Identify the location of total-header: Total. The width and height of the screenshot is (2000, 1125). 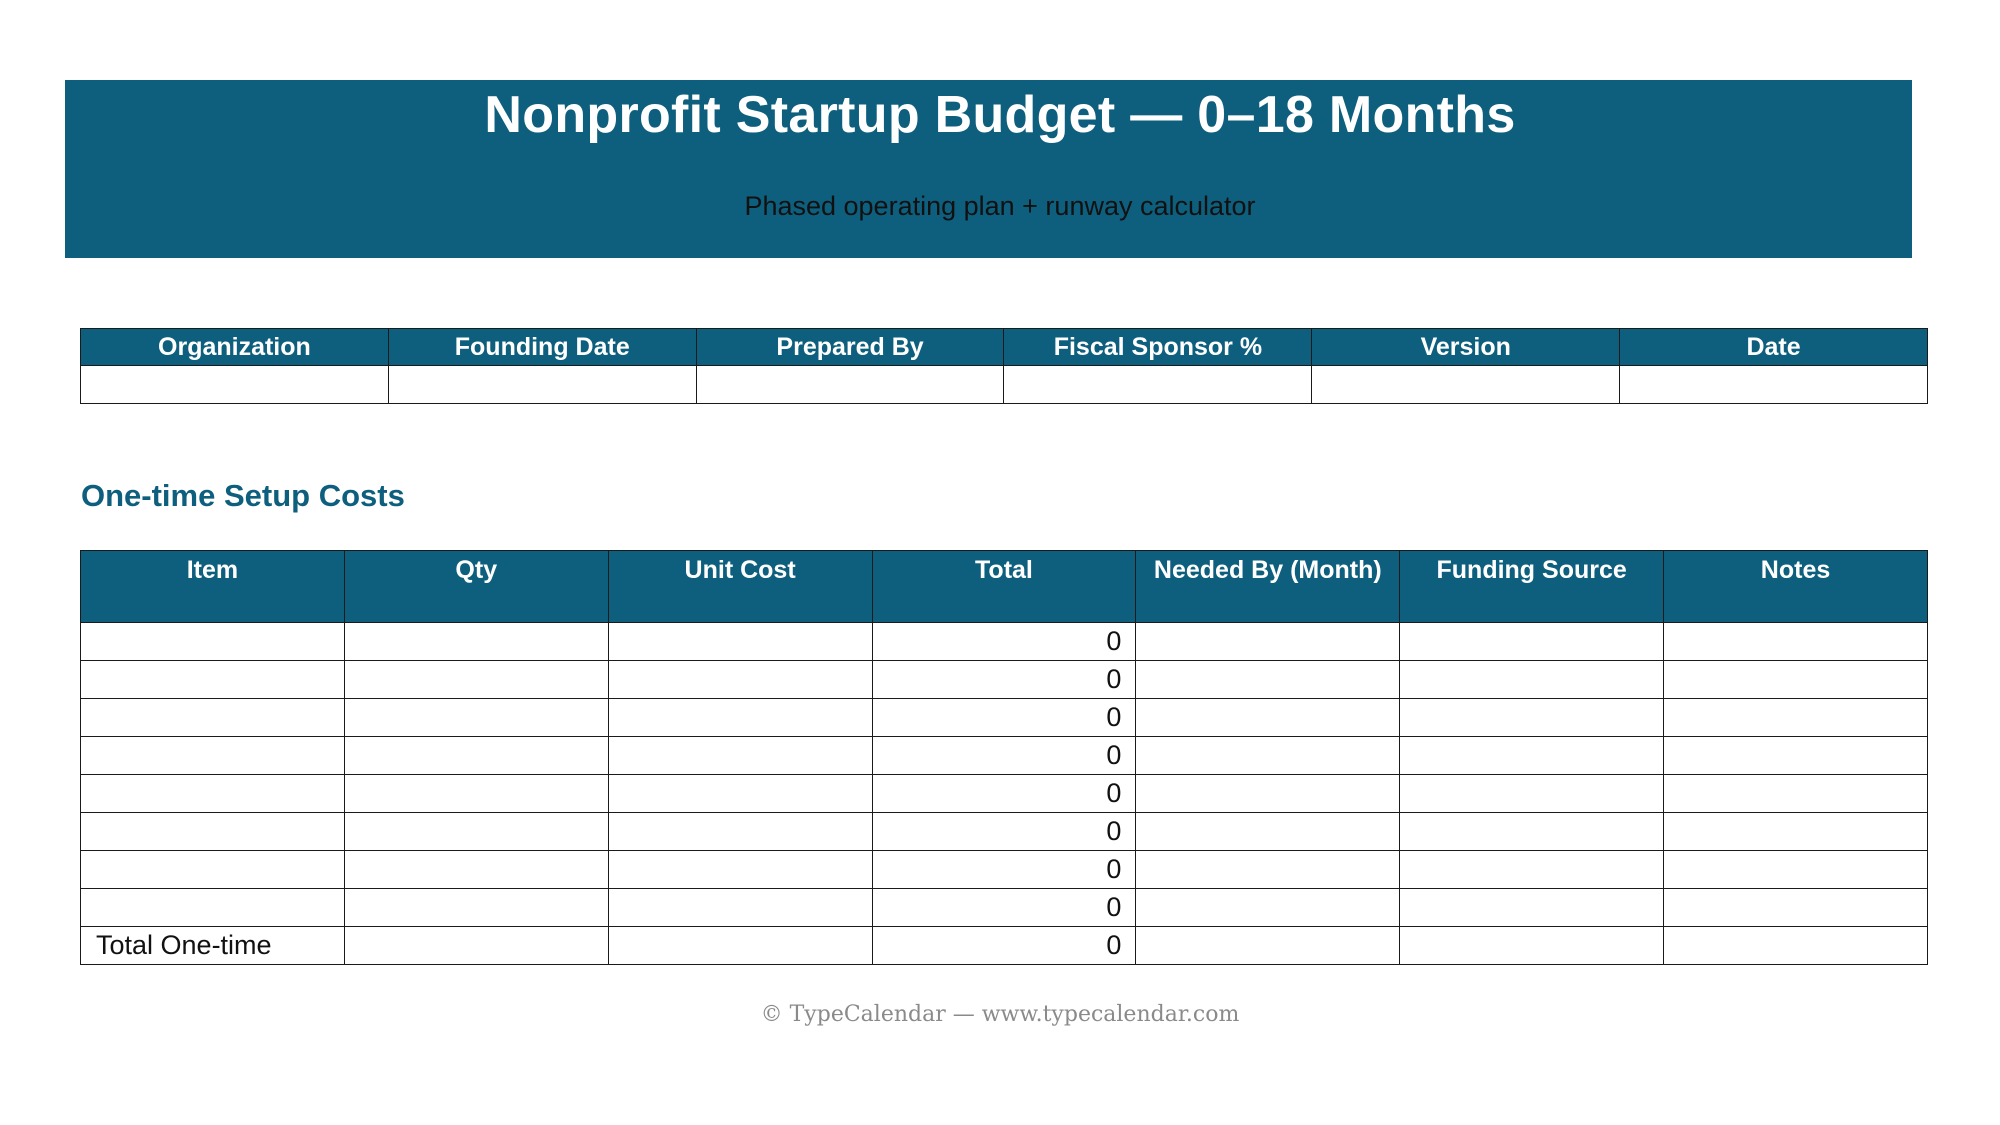
(1004, 586).